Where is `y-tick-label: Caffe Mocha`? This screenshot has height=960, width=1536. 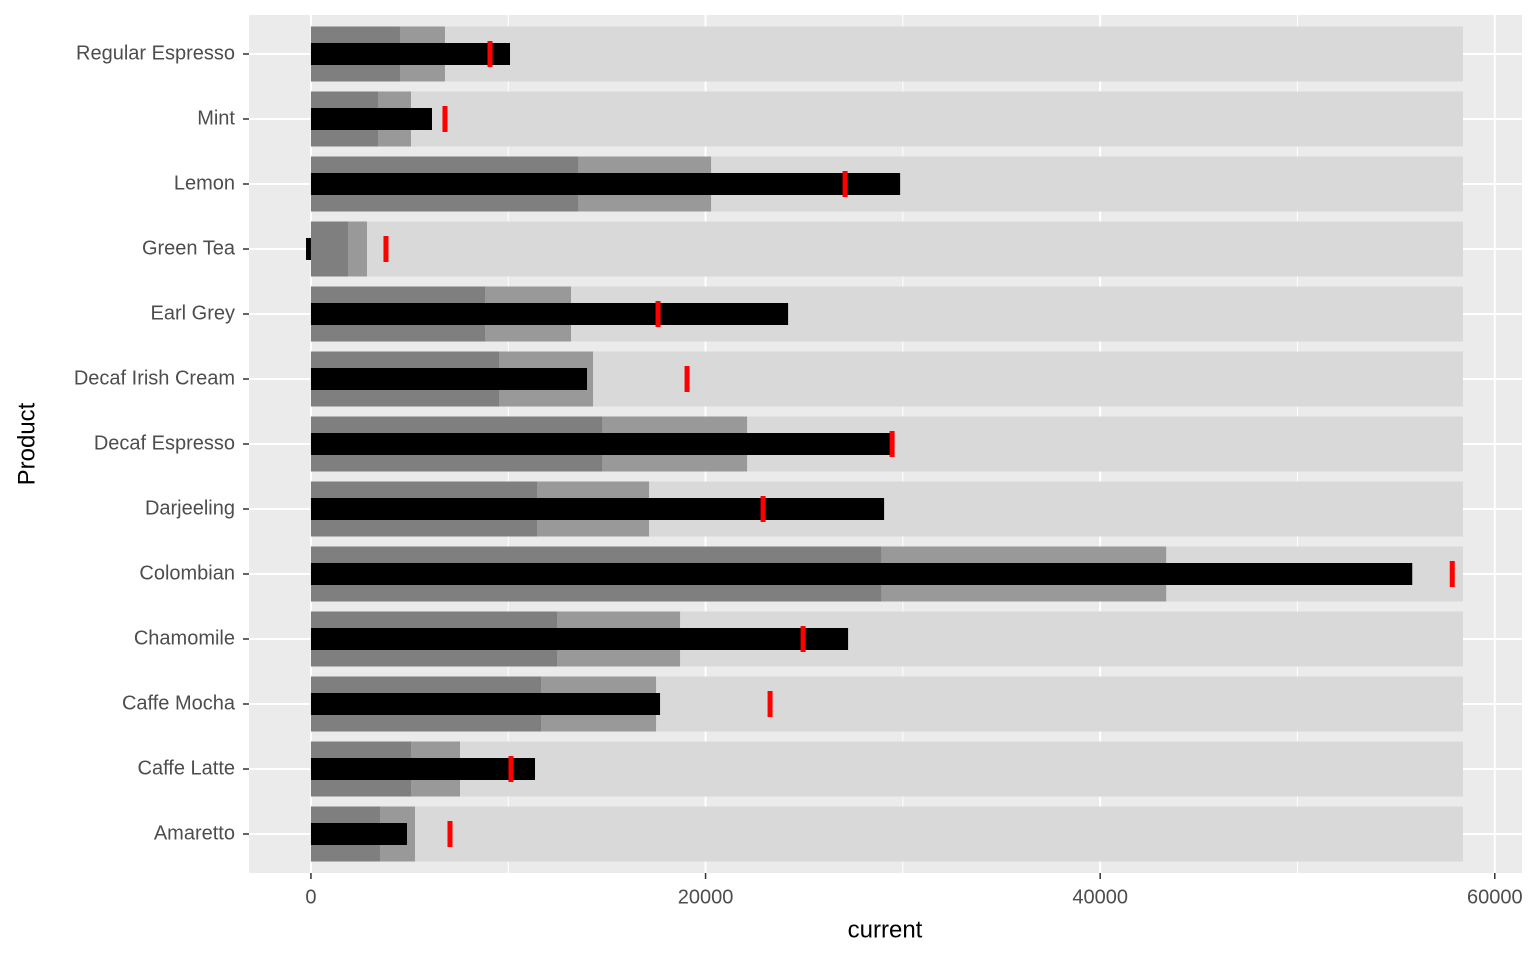 y-tick-label: Caffe Mocha is located at coordinates (179, 703).